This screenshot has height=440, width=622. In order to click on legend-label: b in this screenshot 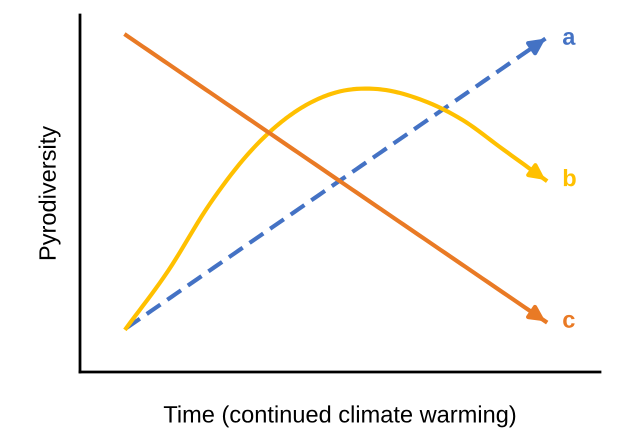, I will do `click(570, 177)`.